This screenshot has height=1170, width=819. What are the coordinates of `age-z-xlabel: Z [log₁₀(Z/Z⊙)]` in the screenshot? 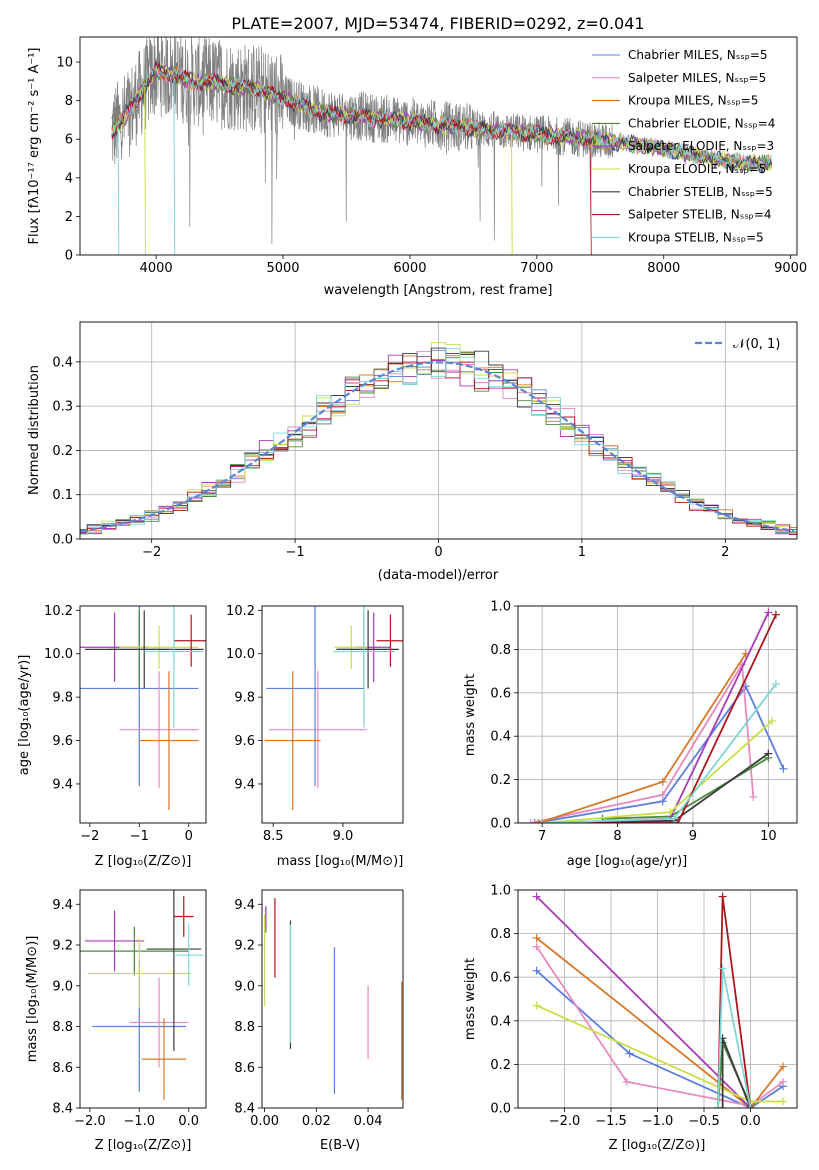 It's located at (143, 861).